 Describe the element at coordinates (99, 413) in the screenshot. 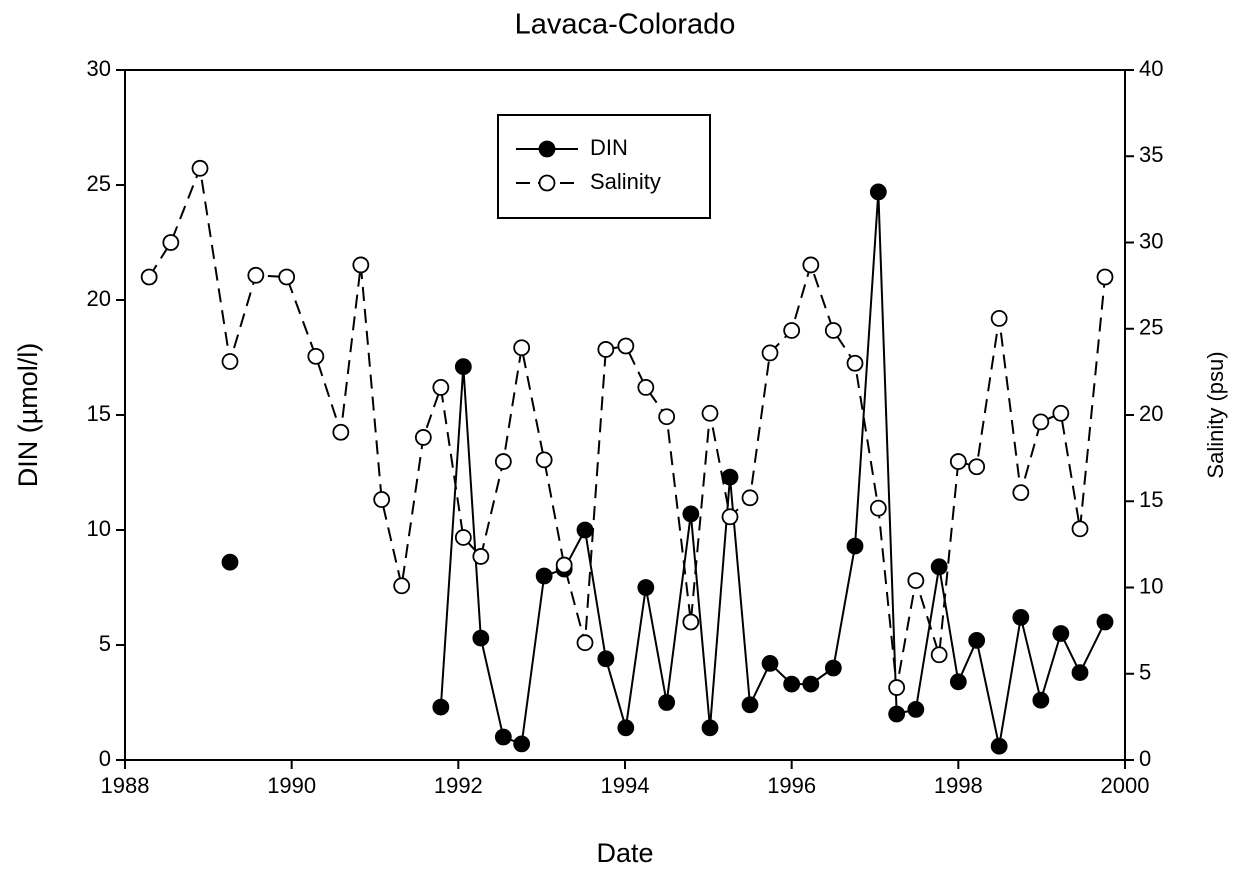

I see `y-tick-label: 15` at that location.